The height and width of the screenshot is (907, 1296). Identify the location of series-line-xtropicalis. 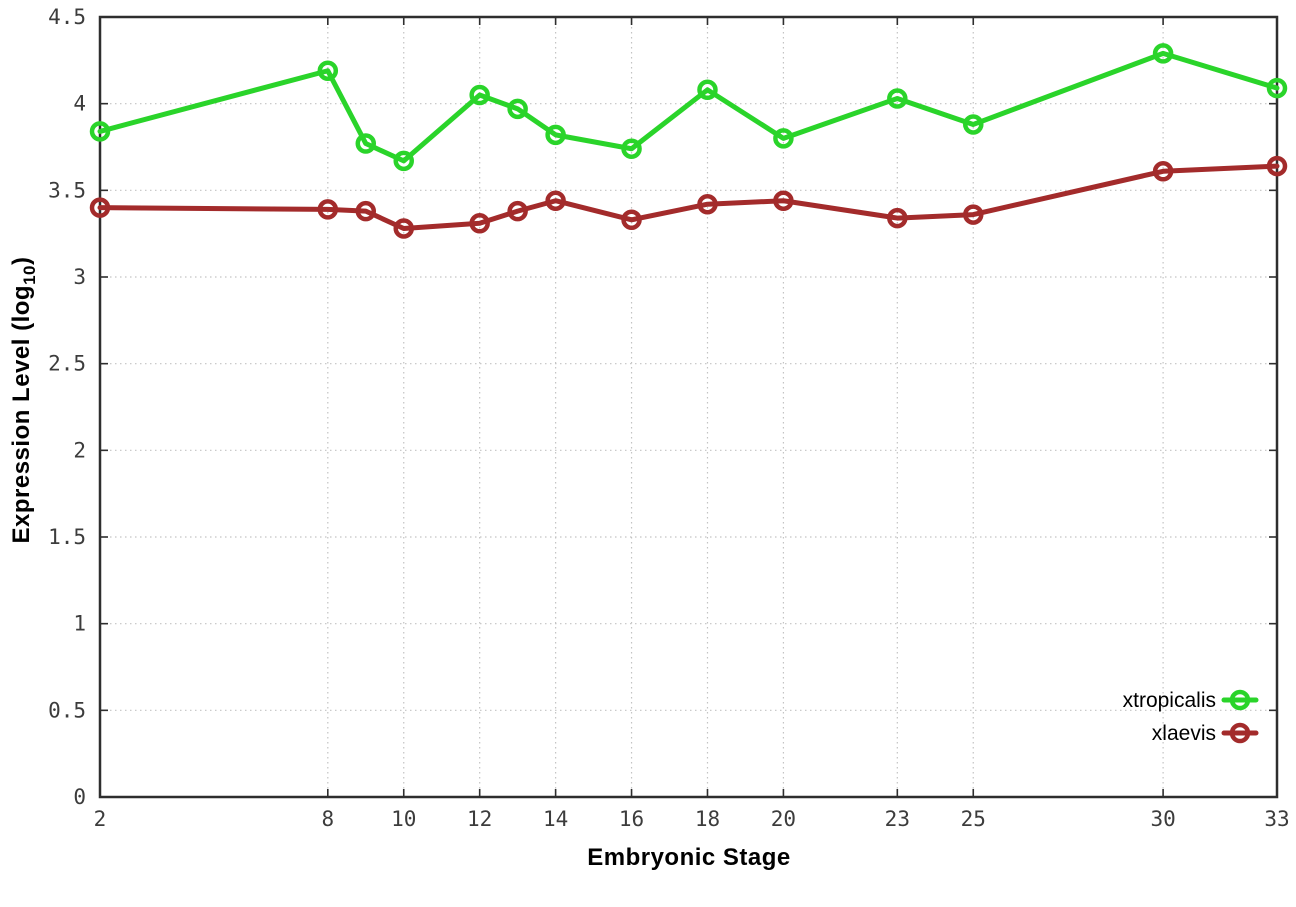
(688, 107).